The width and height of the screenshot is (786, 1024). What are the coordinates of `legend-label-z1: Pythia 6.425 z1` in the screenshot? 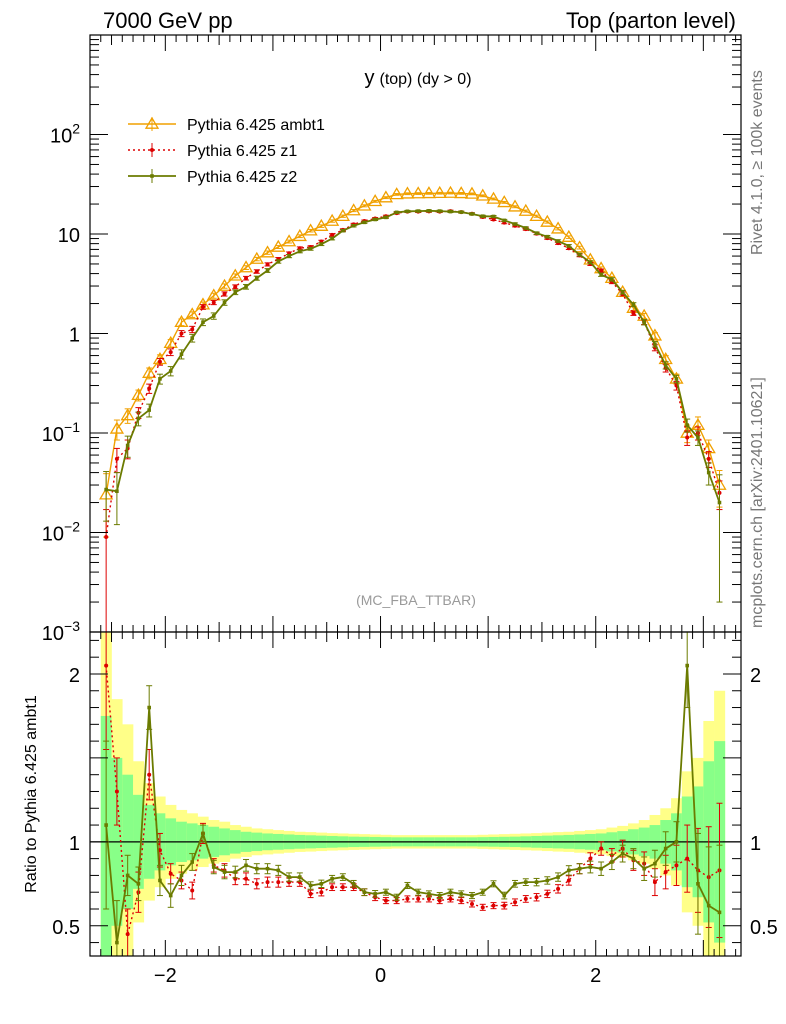 It's located at (242, 151).